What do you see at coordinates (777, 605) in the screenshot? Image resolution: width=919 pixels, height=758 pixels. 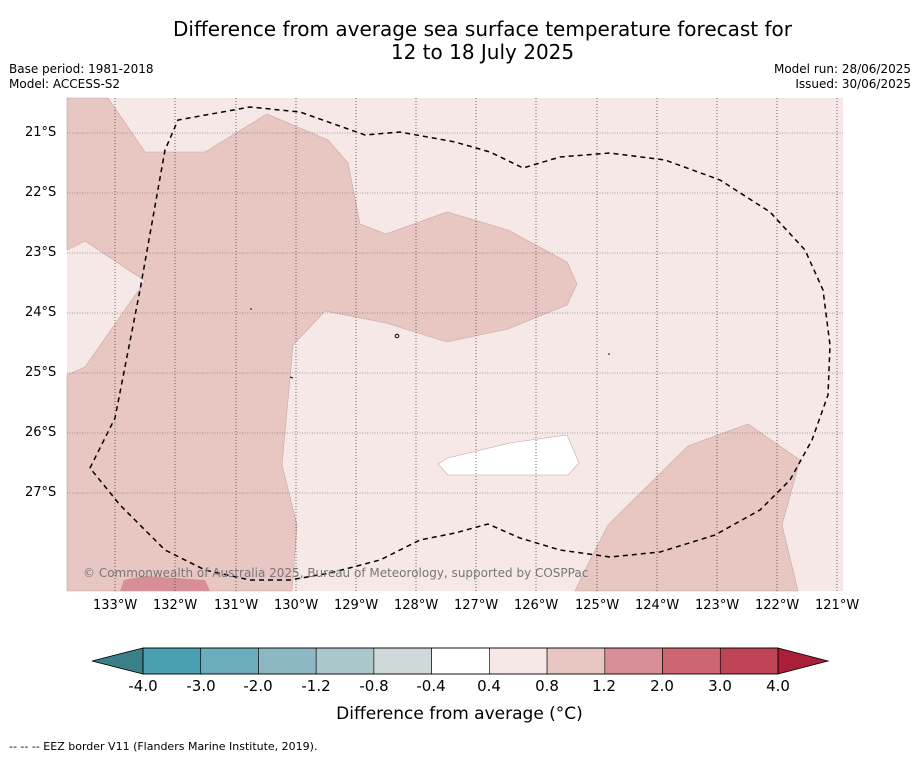 I see `lon-label: 122°W` at bounding box center [777, 605].